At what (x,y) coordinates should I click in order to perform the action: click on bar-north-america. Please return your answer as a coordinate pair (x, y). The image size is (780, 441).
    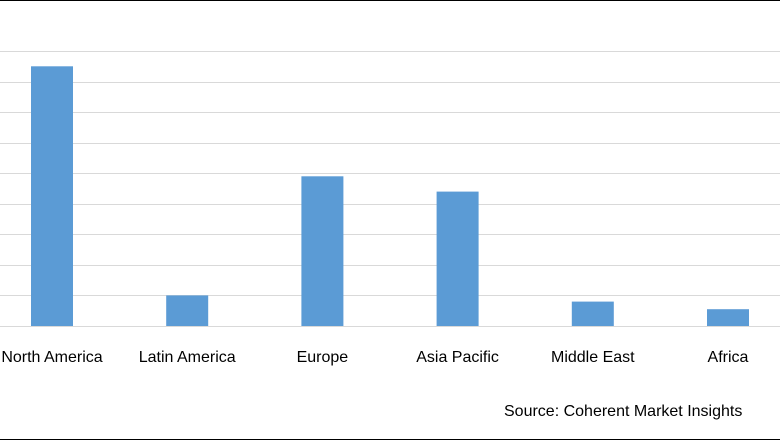
    Looking at the image, I should click on (52, 196).